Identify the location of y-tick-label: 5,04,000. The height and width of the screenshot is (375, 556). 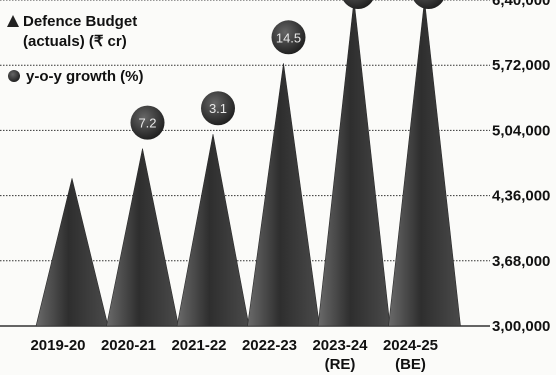
(521, 130).